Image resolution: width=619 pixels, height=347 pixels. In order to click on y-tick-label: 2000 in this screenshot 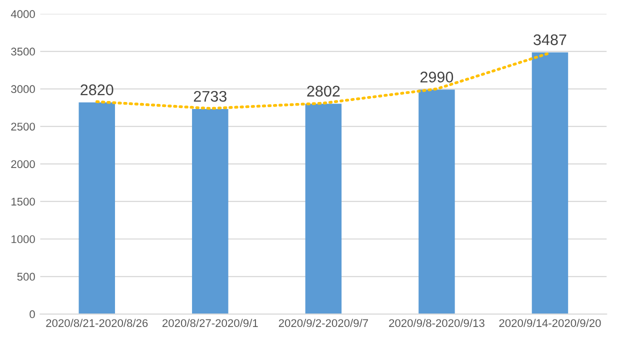, I will do `click(23, 164)`.